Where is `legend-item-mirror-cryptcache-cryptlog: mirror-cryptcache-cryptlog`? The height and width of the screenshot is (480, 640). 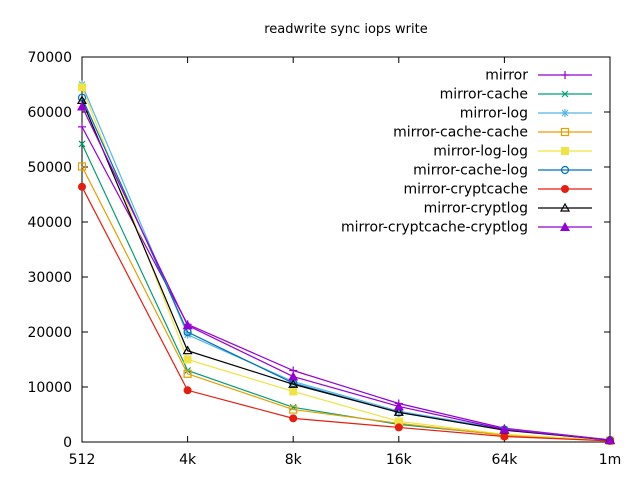
legend-item-mirror-cryptcache-cryptlog: mirror-cryptcache-cryptlog is located at coordinates (466, 228).